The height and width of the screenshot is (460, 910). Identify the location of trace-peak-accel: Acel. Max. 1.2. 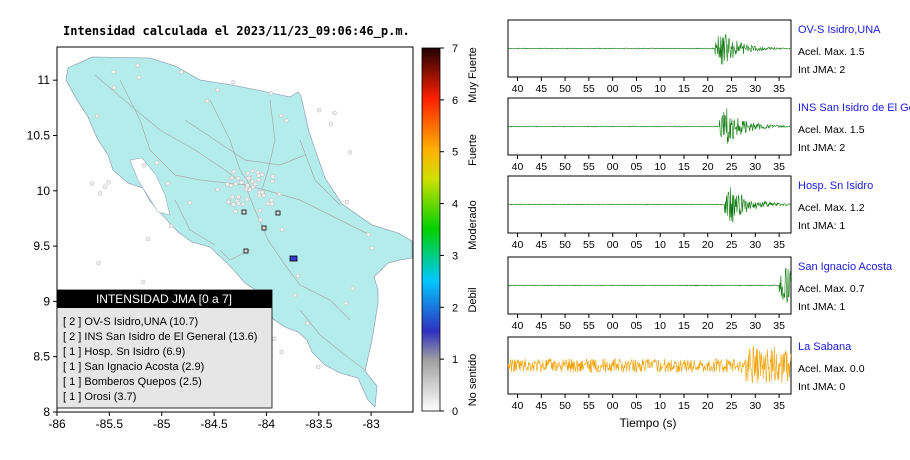
(831, 208).